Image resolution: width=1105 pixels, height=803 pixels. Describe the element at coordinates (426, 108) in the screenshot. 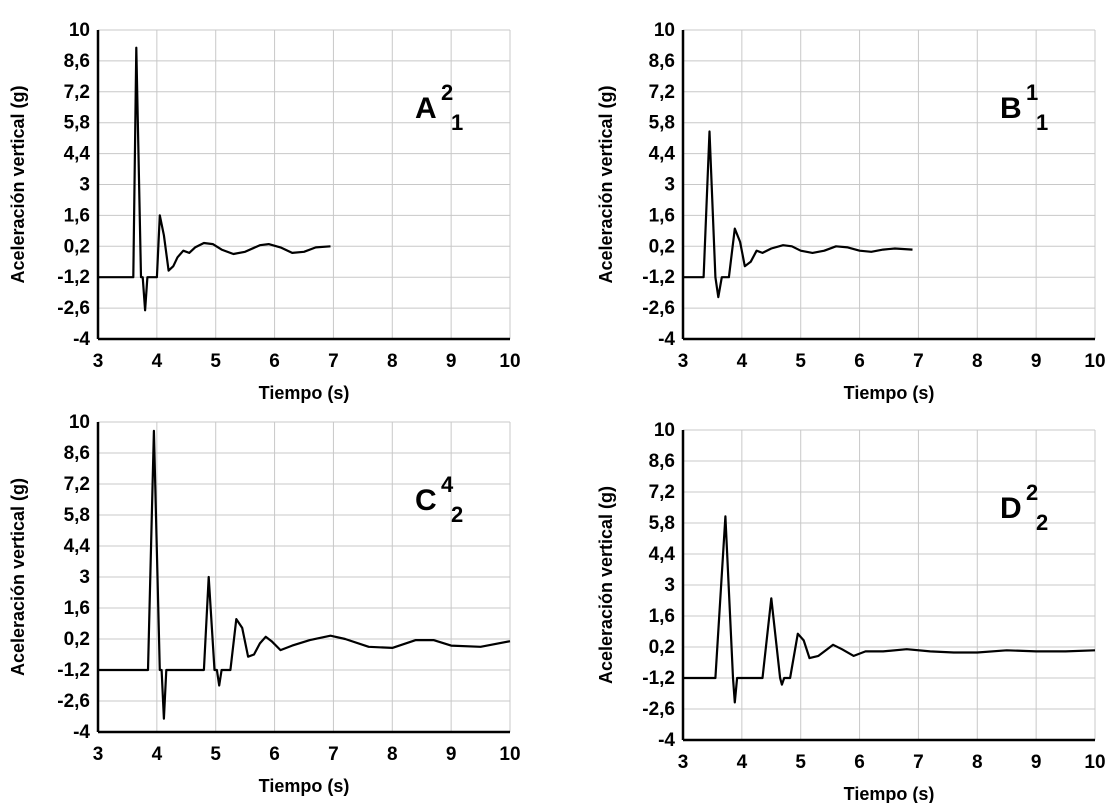

I see `panel-tag: A` at that location.